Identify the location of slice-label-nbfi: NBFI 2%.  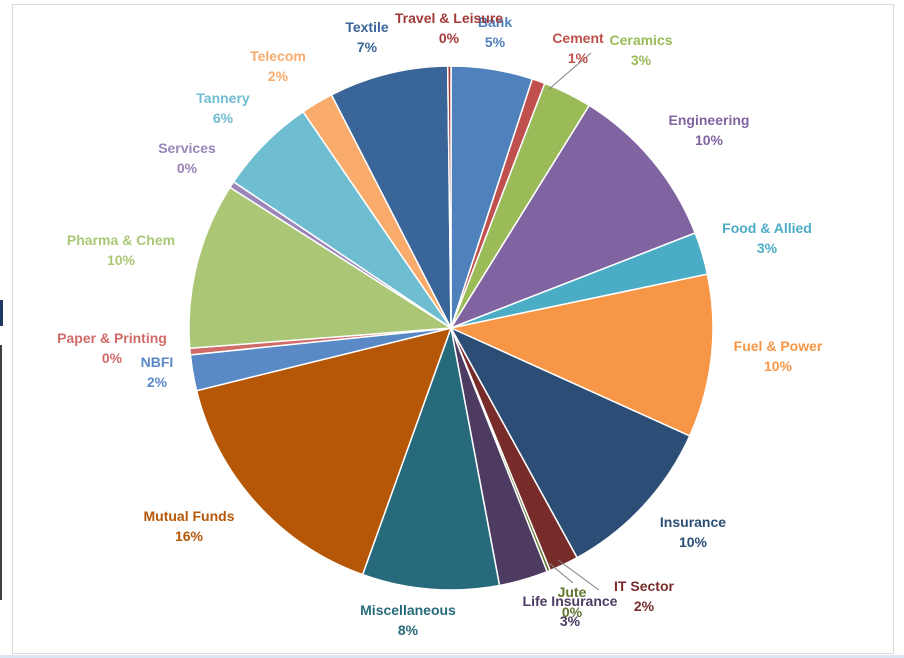
(157, 372).